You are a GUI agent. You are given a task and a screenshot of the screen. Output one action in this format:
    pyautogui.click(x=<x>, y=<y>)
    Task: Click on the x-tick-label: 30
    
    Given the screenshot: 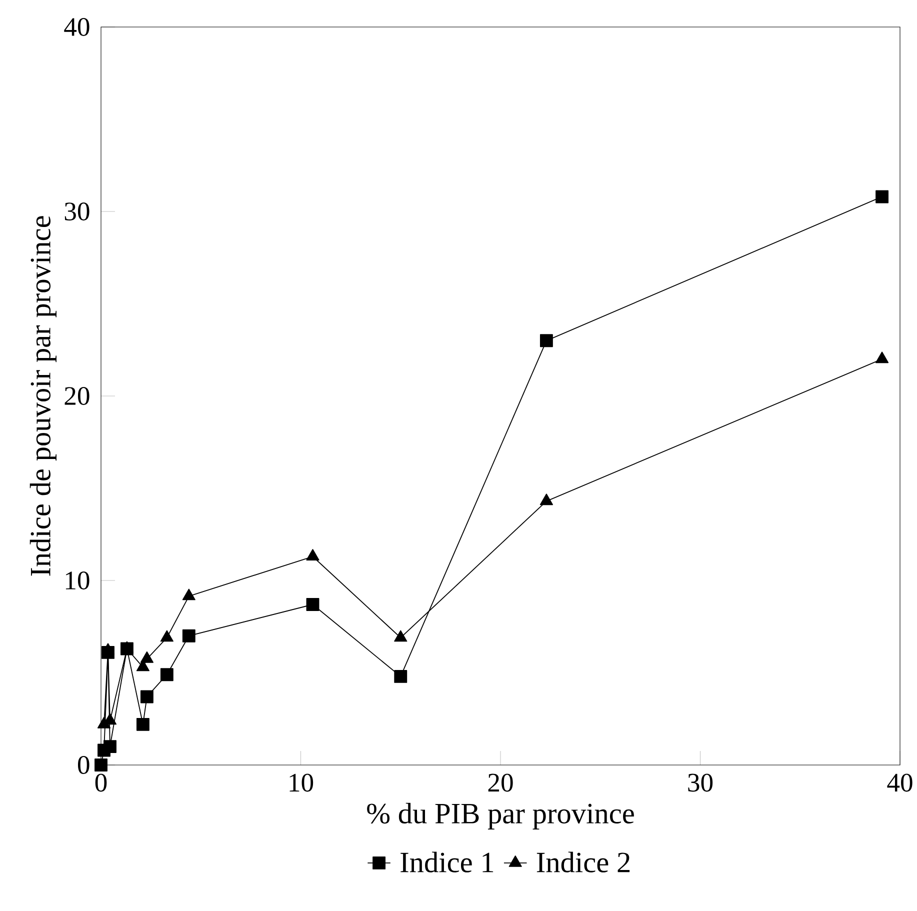 What is the action you would take?
    pyautogui.click(x=700, y=783)
    